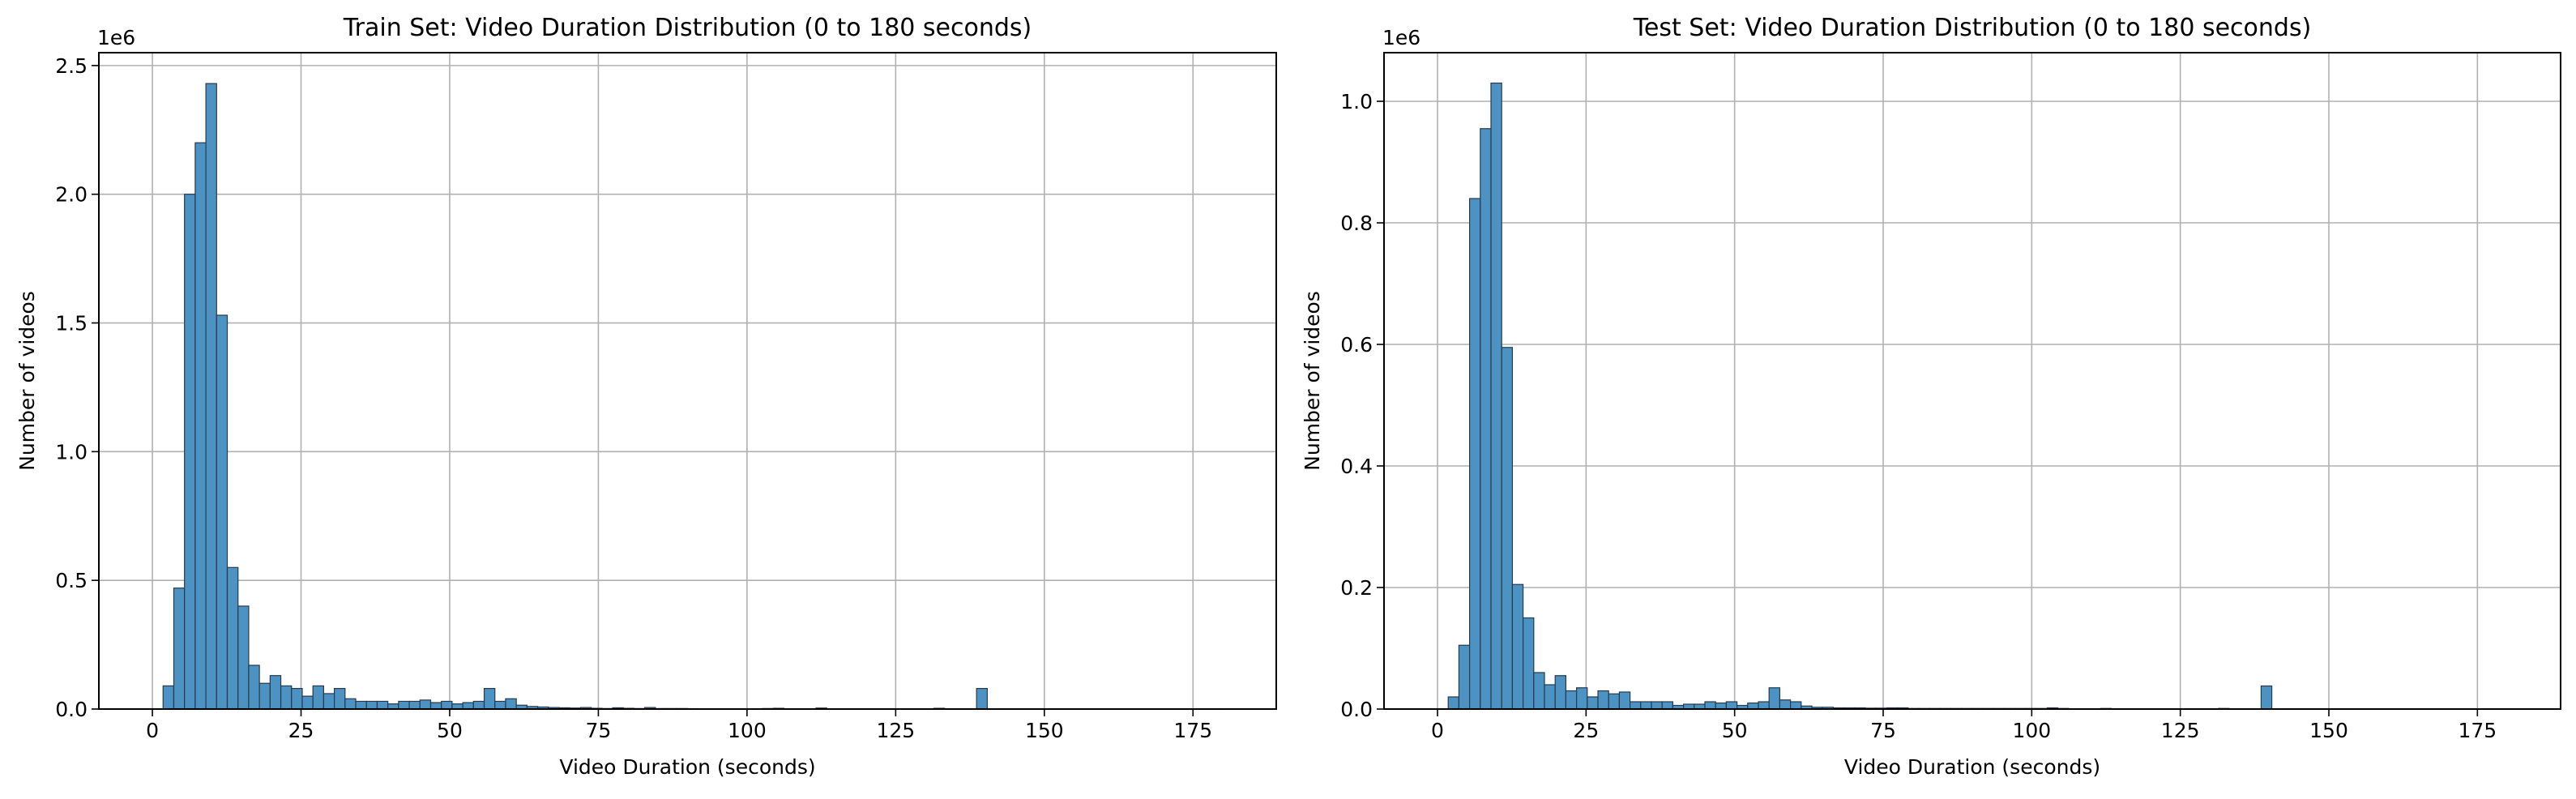 Image resolution: width=2576 pixels, height=799 pixels. Describe the element at coordinates (301, 730) in the screenshot. I see `train-x-tick-label: 25` at that location.